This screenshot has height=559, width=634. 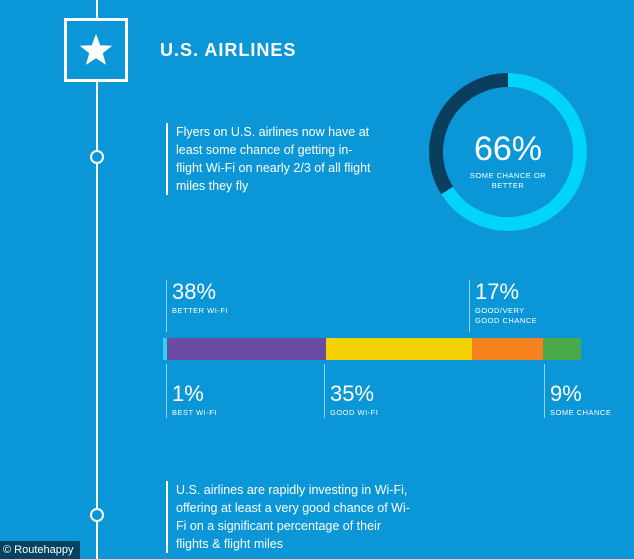 I want to click on star-icon, so click(x=96, y=49).